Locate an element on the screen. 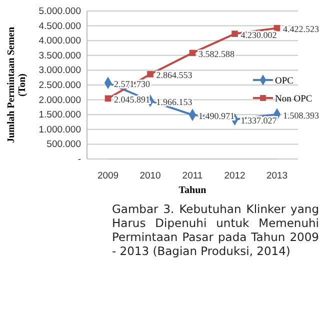  x-tick-label: 2012 is located at coordinates (235, 176).